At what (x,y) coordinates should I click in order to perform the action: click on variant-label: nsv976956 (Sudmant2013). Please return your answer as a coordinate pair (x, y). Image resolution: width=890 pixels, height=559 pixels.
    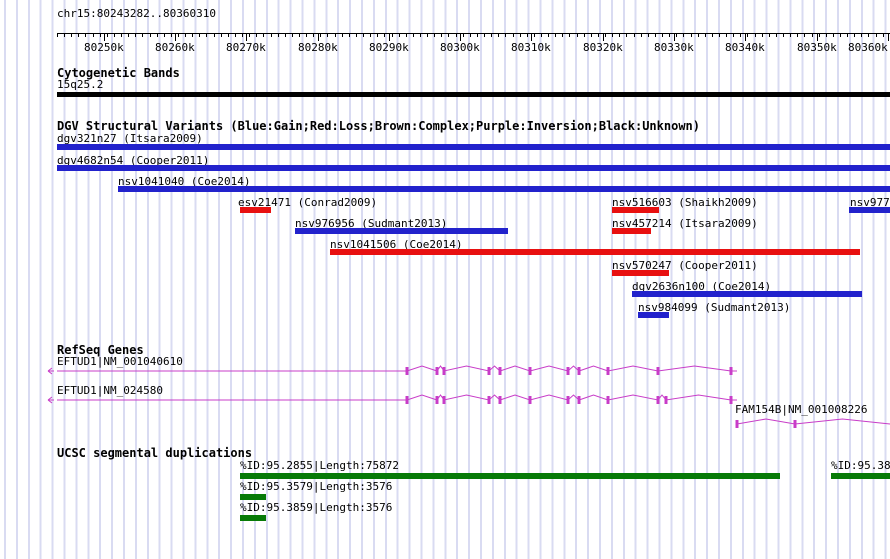
    Looking at the image, I should click on (371, 223).